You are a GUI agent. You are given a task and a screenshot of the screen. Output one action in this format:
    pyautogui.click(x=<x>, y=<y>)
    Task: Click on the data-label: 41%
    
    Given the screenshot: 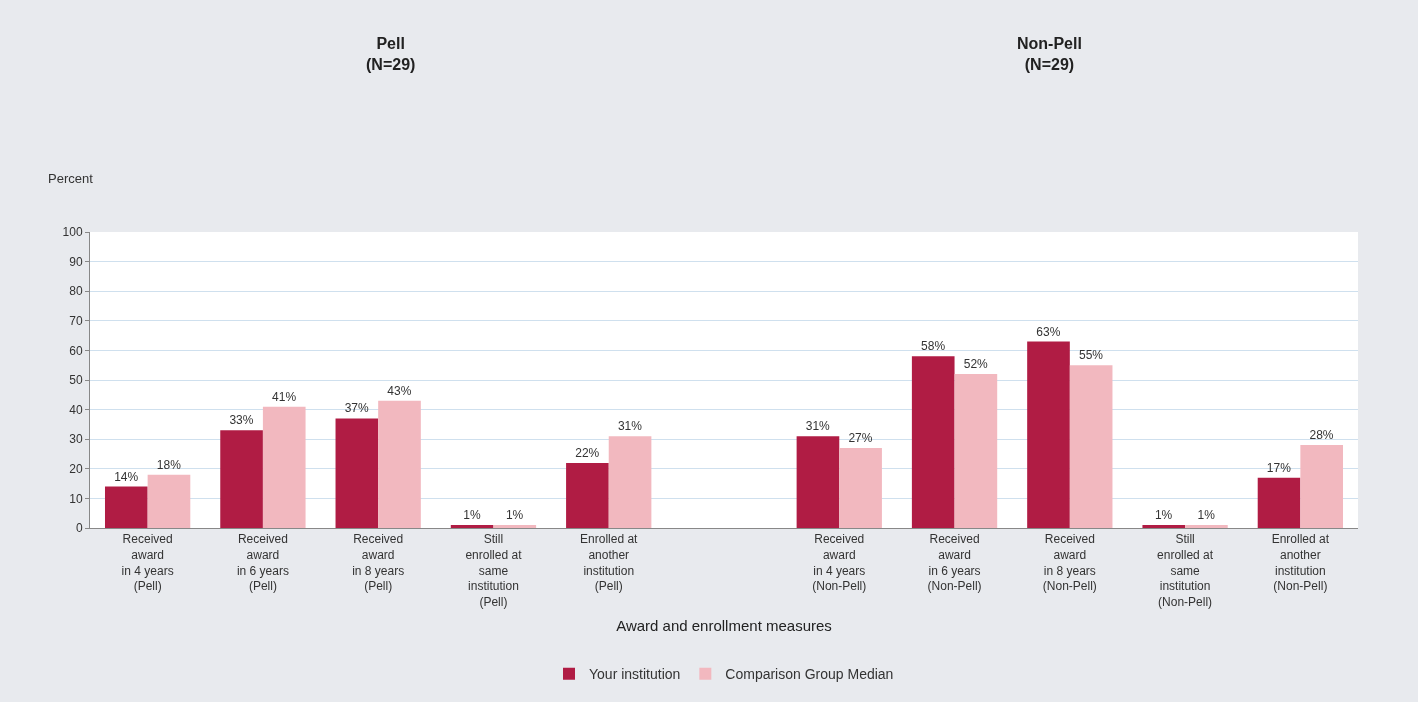 What is the action you would take?
    pyautogui.click(x=284, y=396)
    